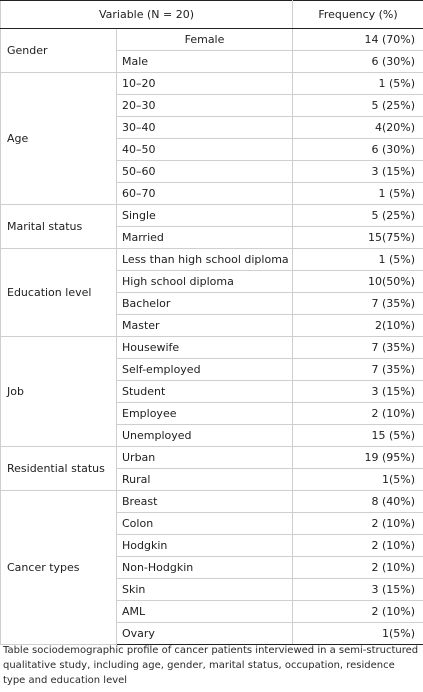 The height and width of the screenshot is (692, 423). What do you see at coordinates (357, 501) in the screenshot?
I see `frequency-value: 8 (40%)` at bounding box center [357, 501].